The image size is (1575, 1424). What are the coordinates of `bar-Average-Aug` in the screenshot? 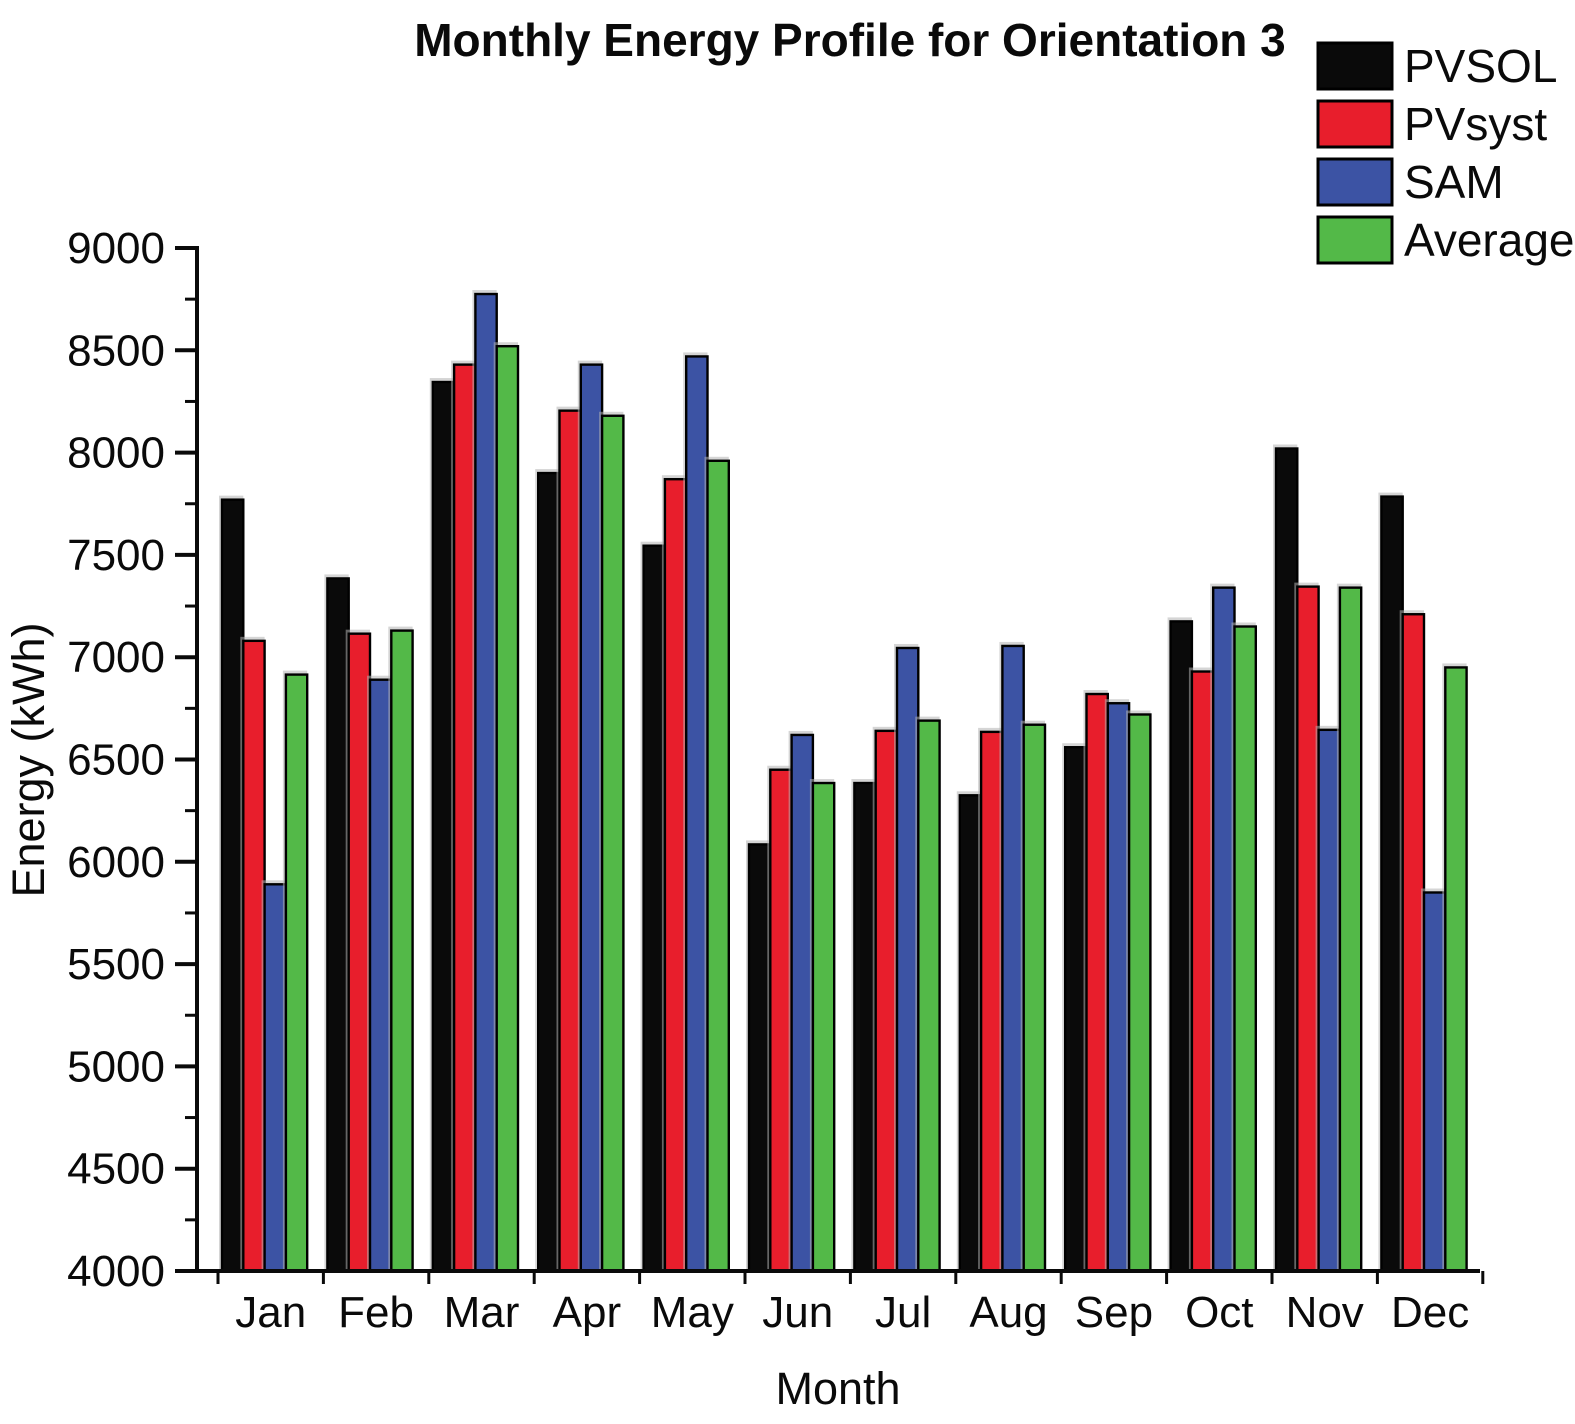 It's located at (1034, 998).